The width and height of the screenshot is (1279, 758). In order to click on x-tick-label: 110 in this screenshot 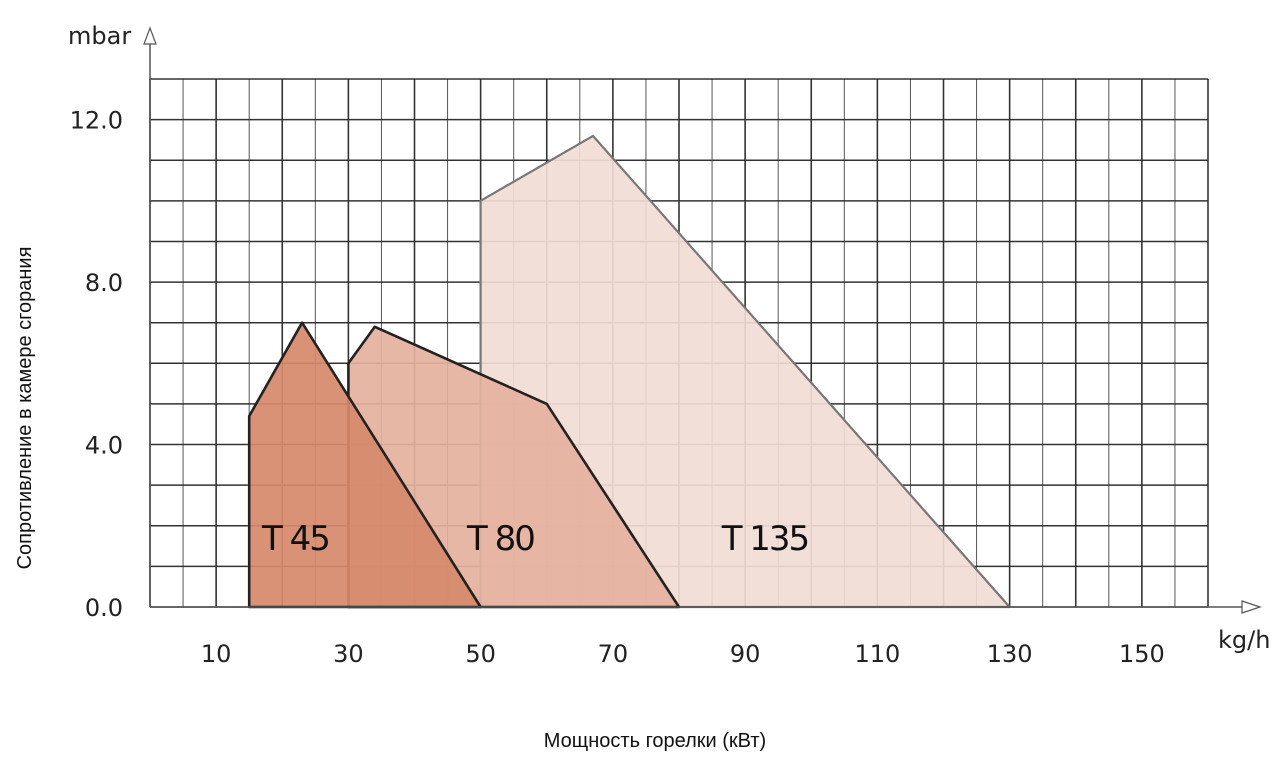, I will do `click(877, 654)`.